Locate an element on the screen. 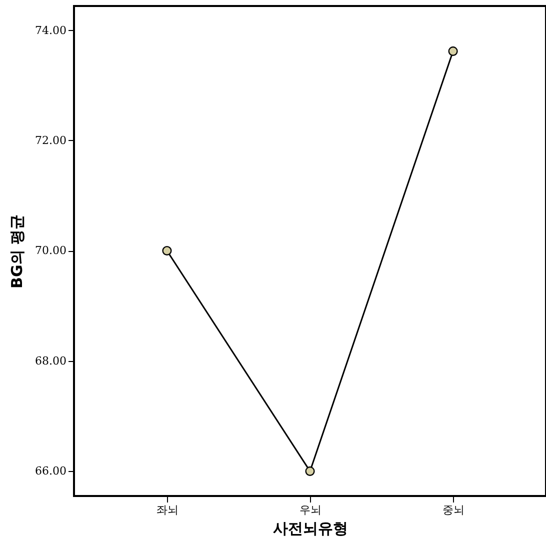 The image size is (546, 547). y-tick-label: 66.00 is located at coordinates (50, 471).